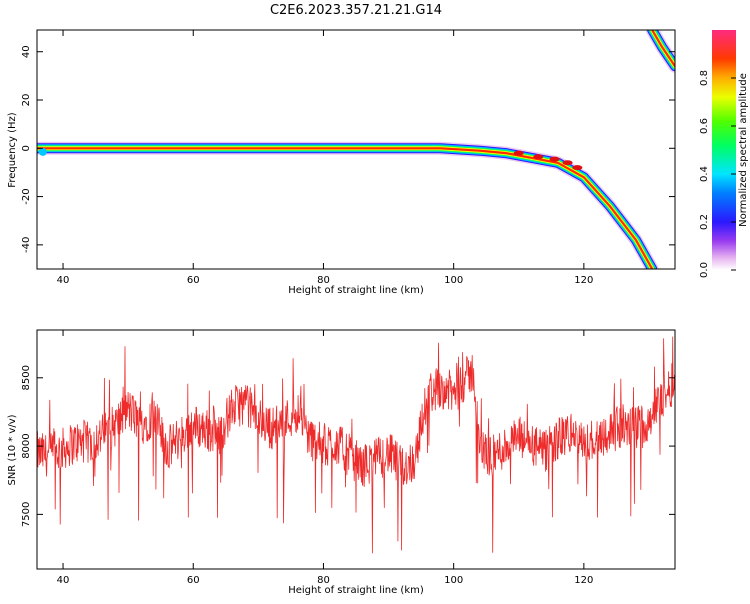  Describe the element at coordinates (704, 270) in the screenshot. I see `colorbar-tick-label: 0.0` at that location.